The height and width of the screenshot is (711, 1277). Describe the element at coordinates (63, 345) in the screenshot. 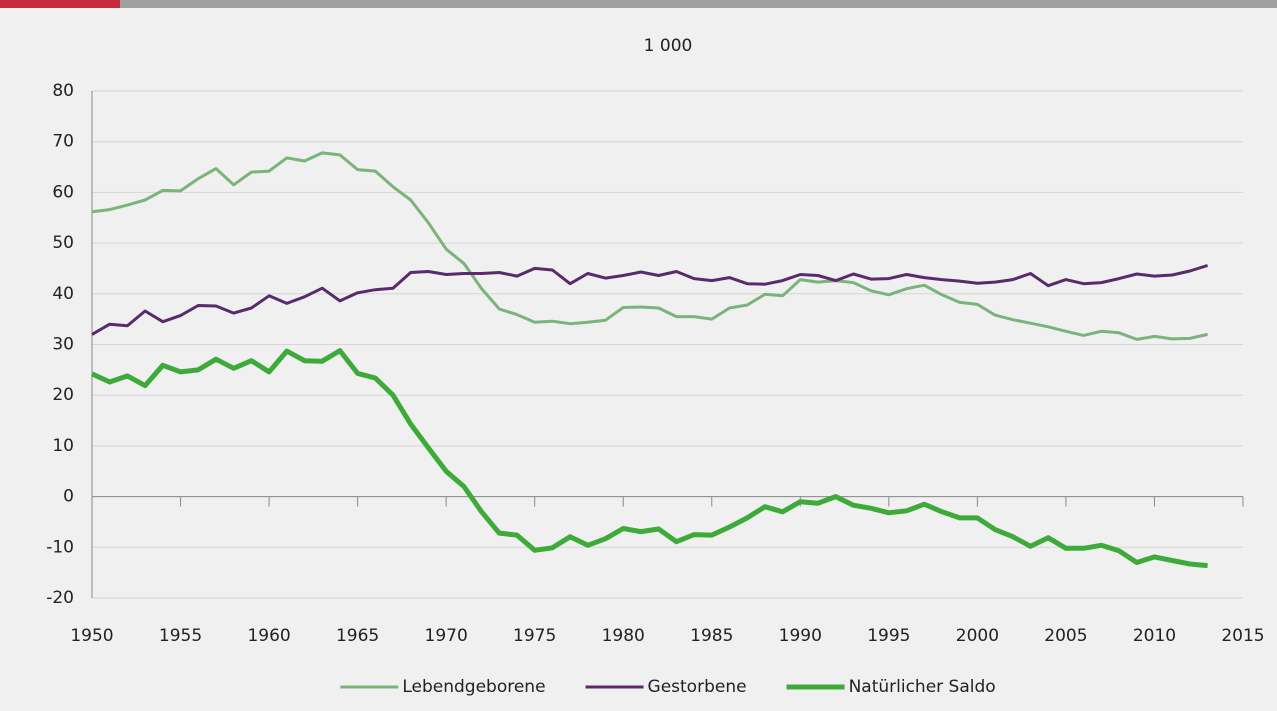

I see `y-tick-label: 30` at that location.